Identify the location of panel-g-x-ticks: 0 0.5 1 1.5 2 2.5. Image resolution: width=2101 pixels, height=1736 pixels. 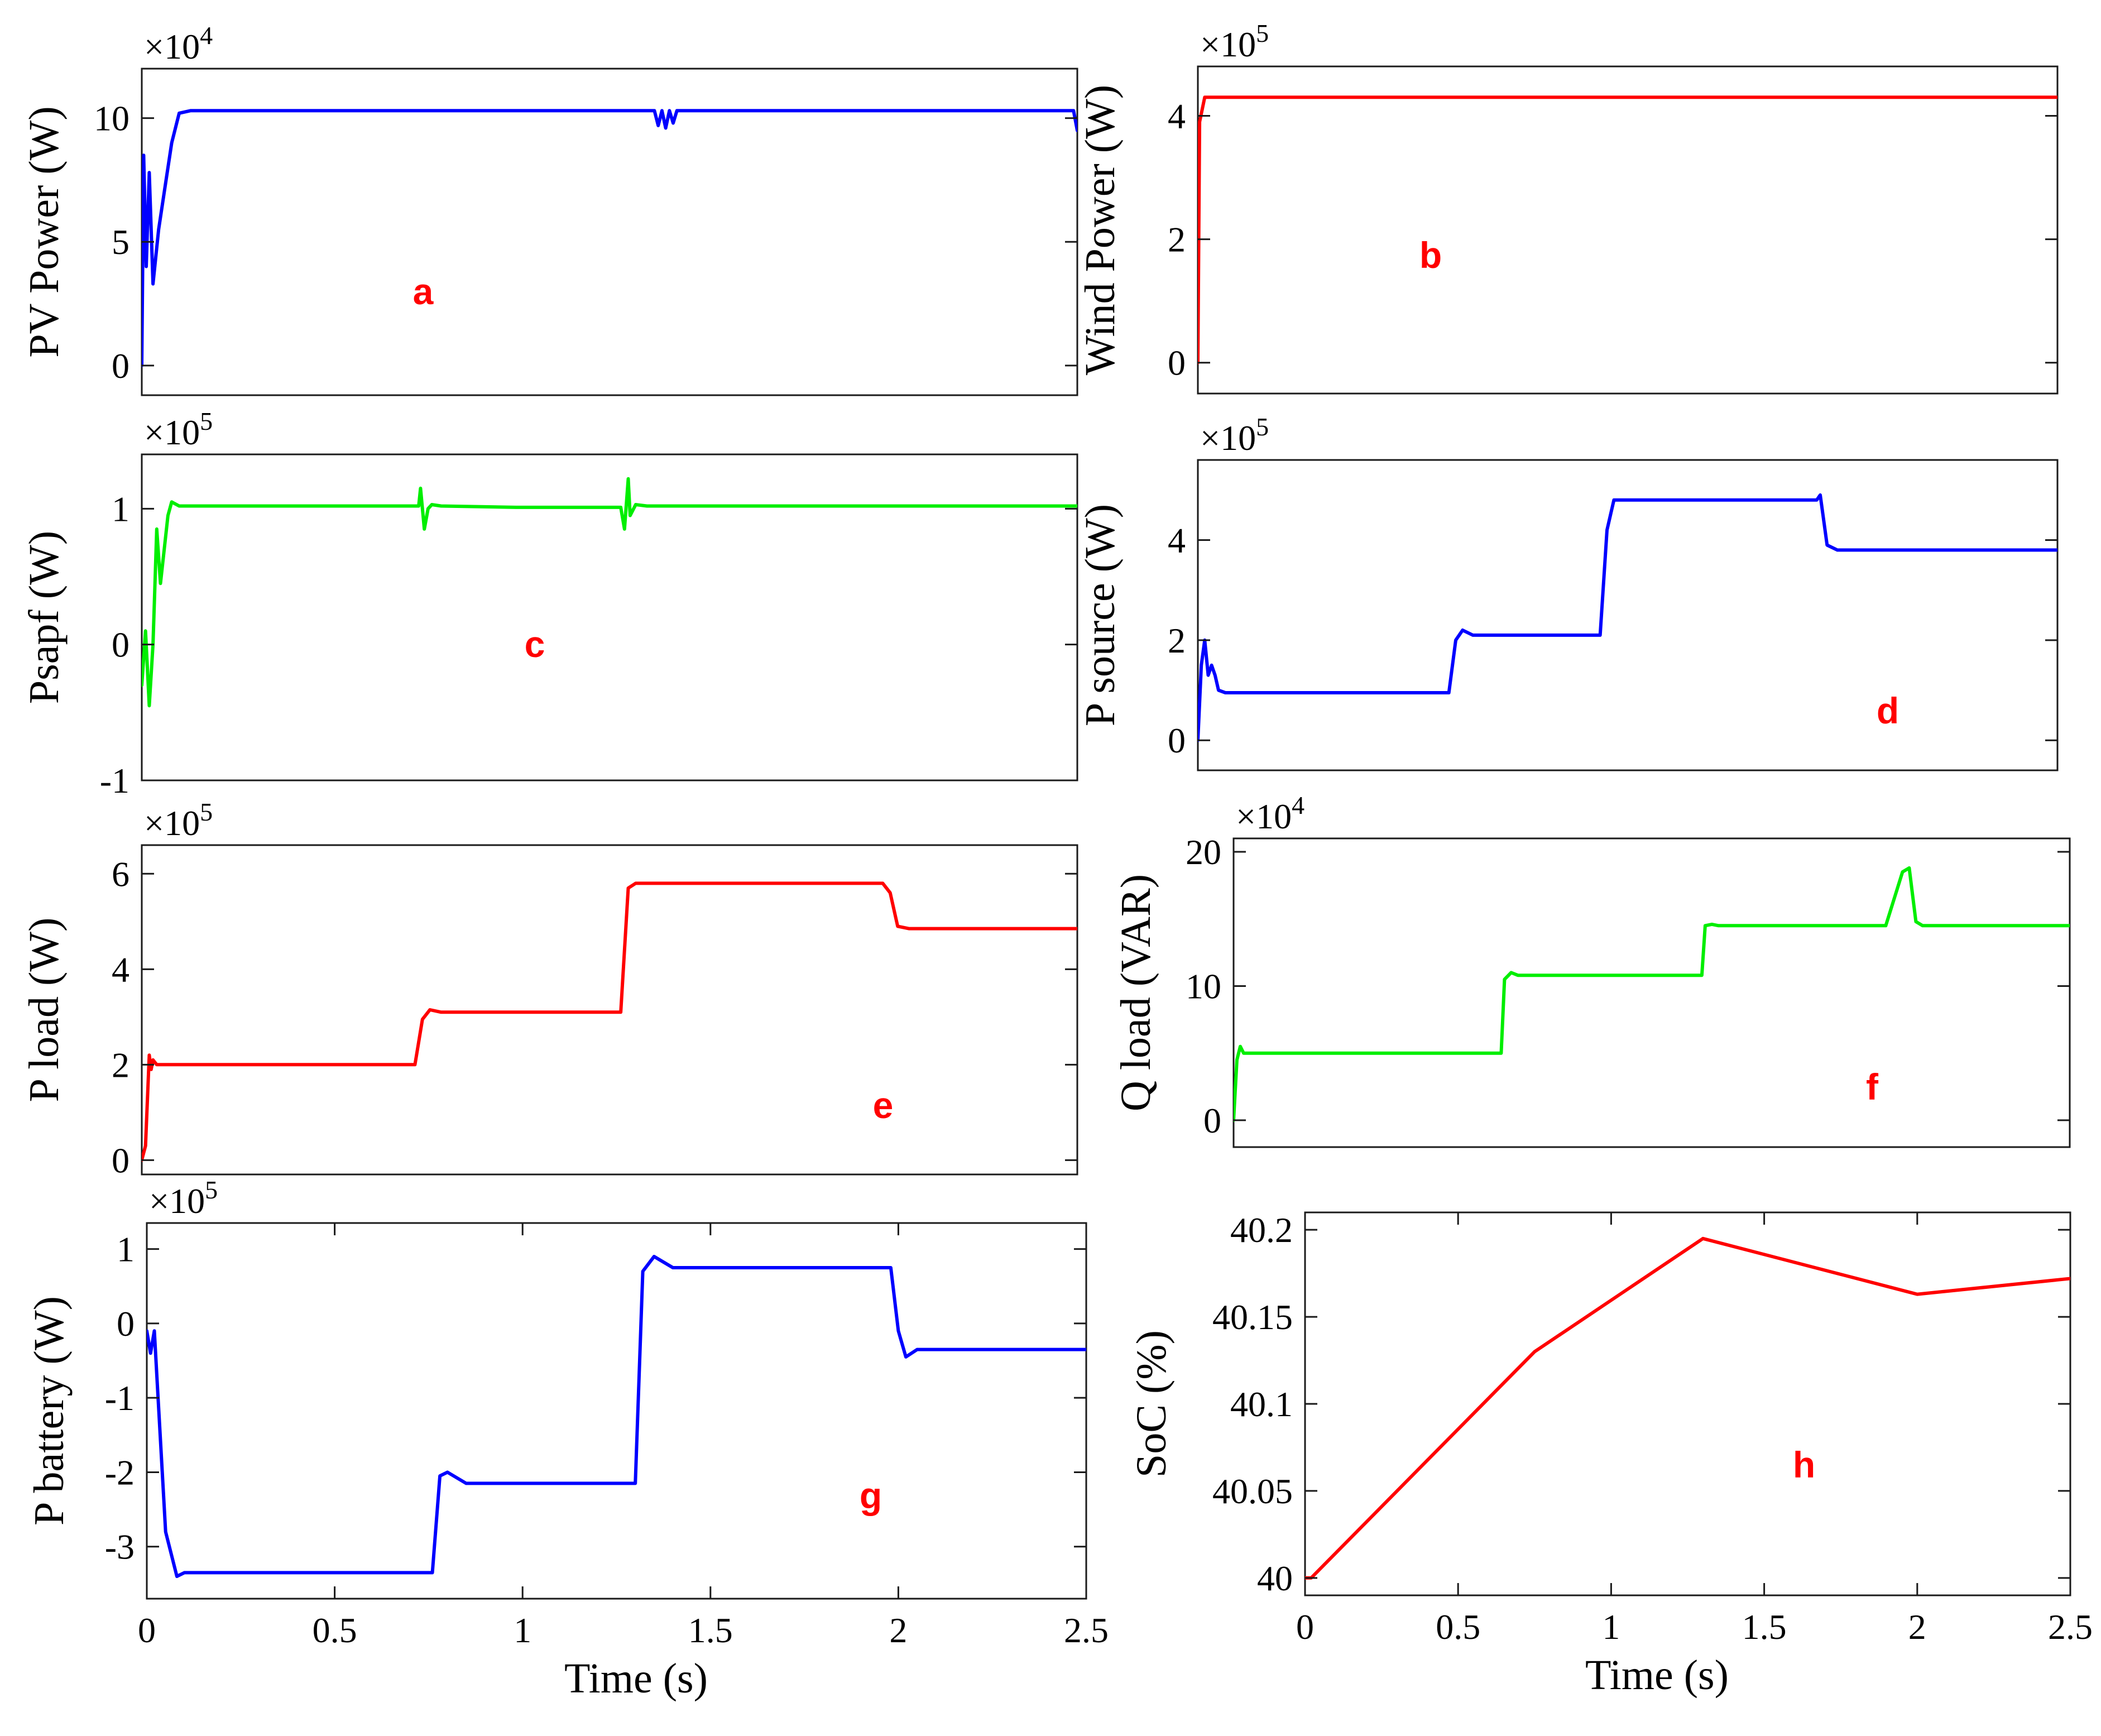
(623, 1436).